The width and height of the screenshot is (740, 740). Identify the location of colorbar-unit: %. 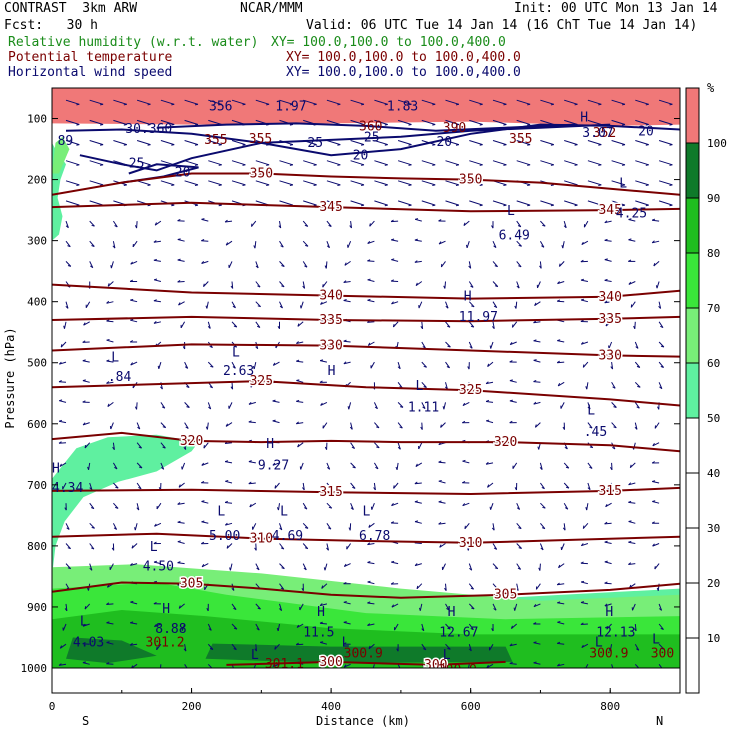
(711, 88).